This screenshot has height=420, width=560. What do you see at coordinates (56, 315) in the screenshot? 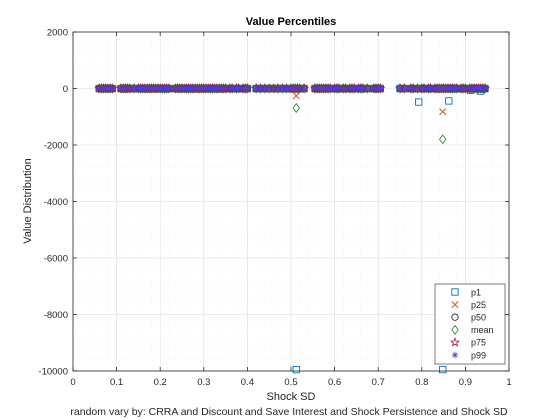
I see `y-tick-label: -8000` at bounding box center [56, 315].